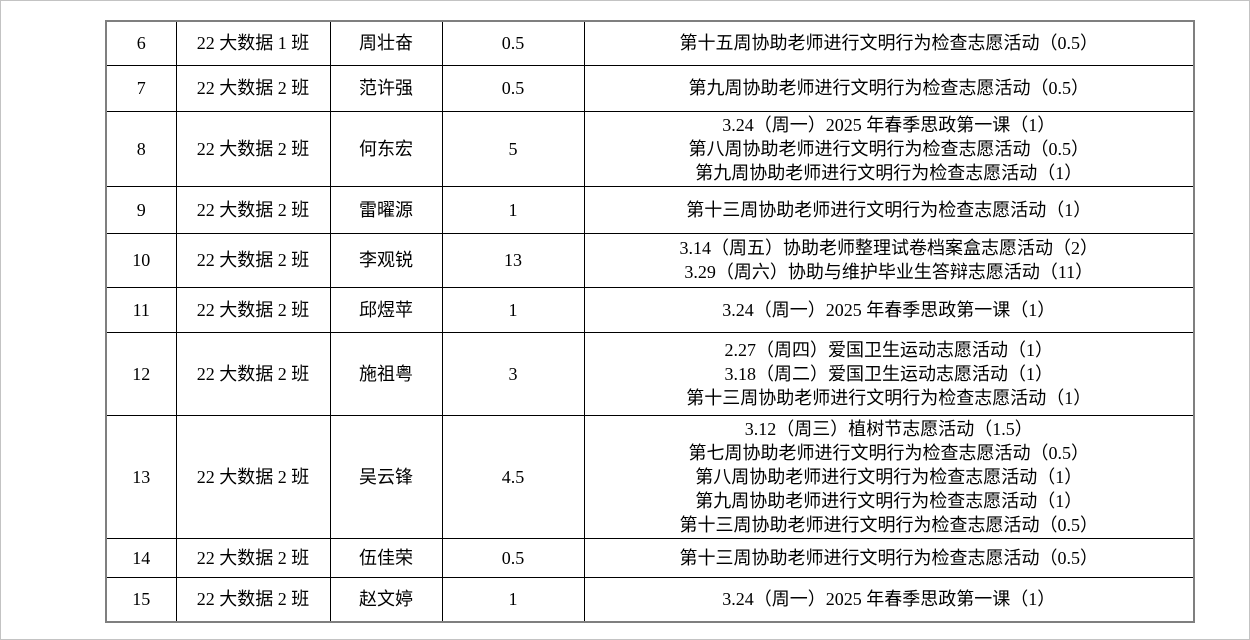  I want to click on row-number-cell: 13, so click(141, 476).